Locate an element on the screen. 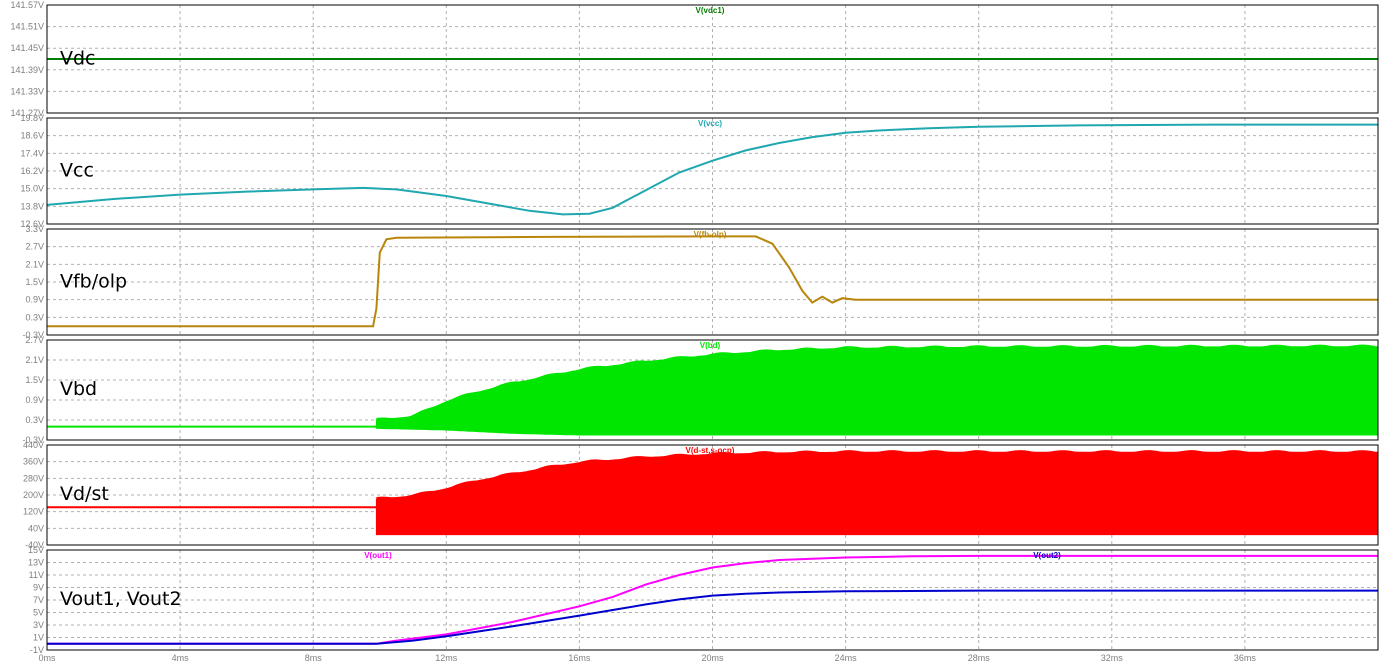  y-tick-label: 3.3V is located at coordinates (34, 229).